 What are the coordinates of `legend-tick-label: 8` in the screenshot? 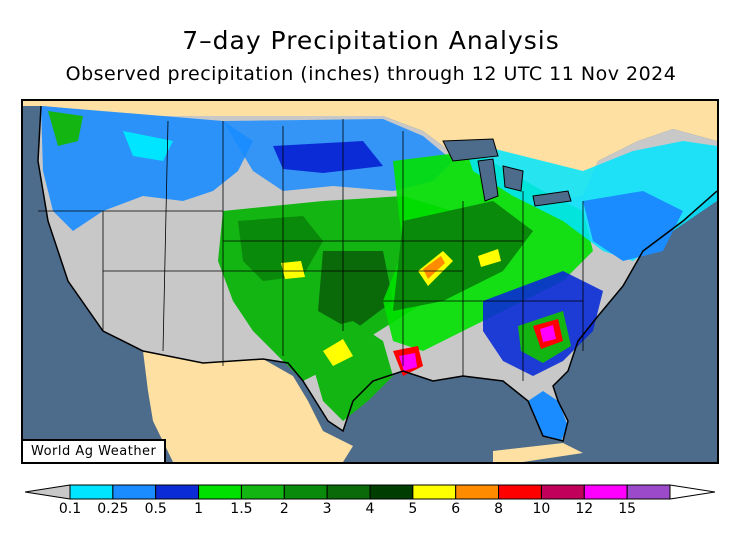 It's located at (499, 509).